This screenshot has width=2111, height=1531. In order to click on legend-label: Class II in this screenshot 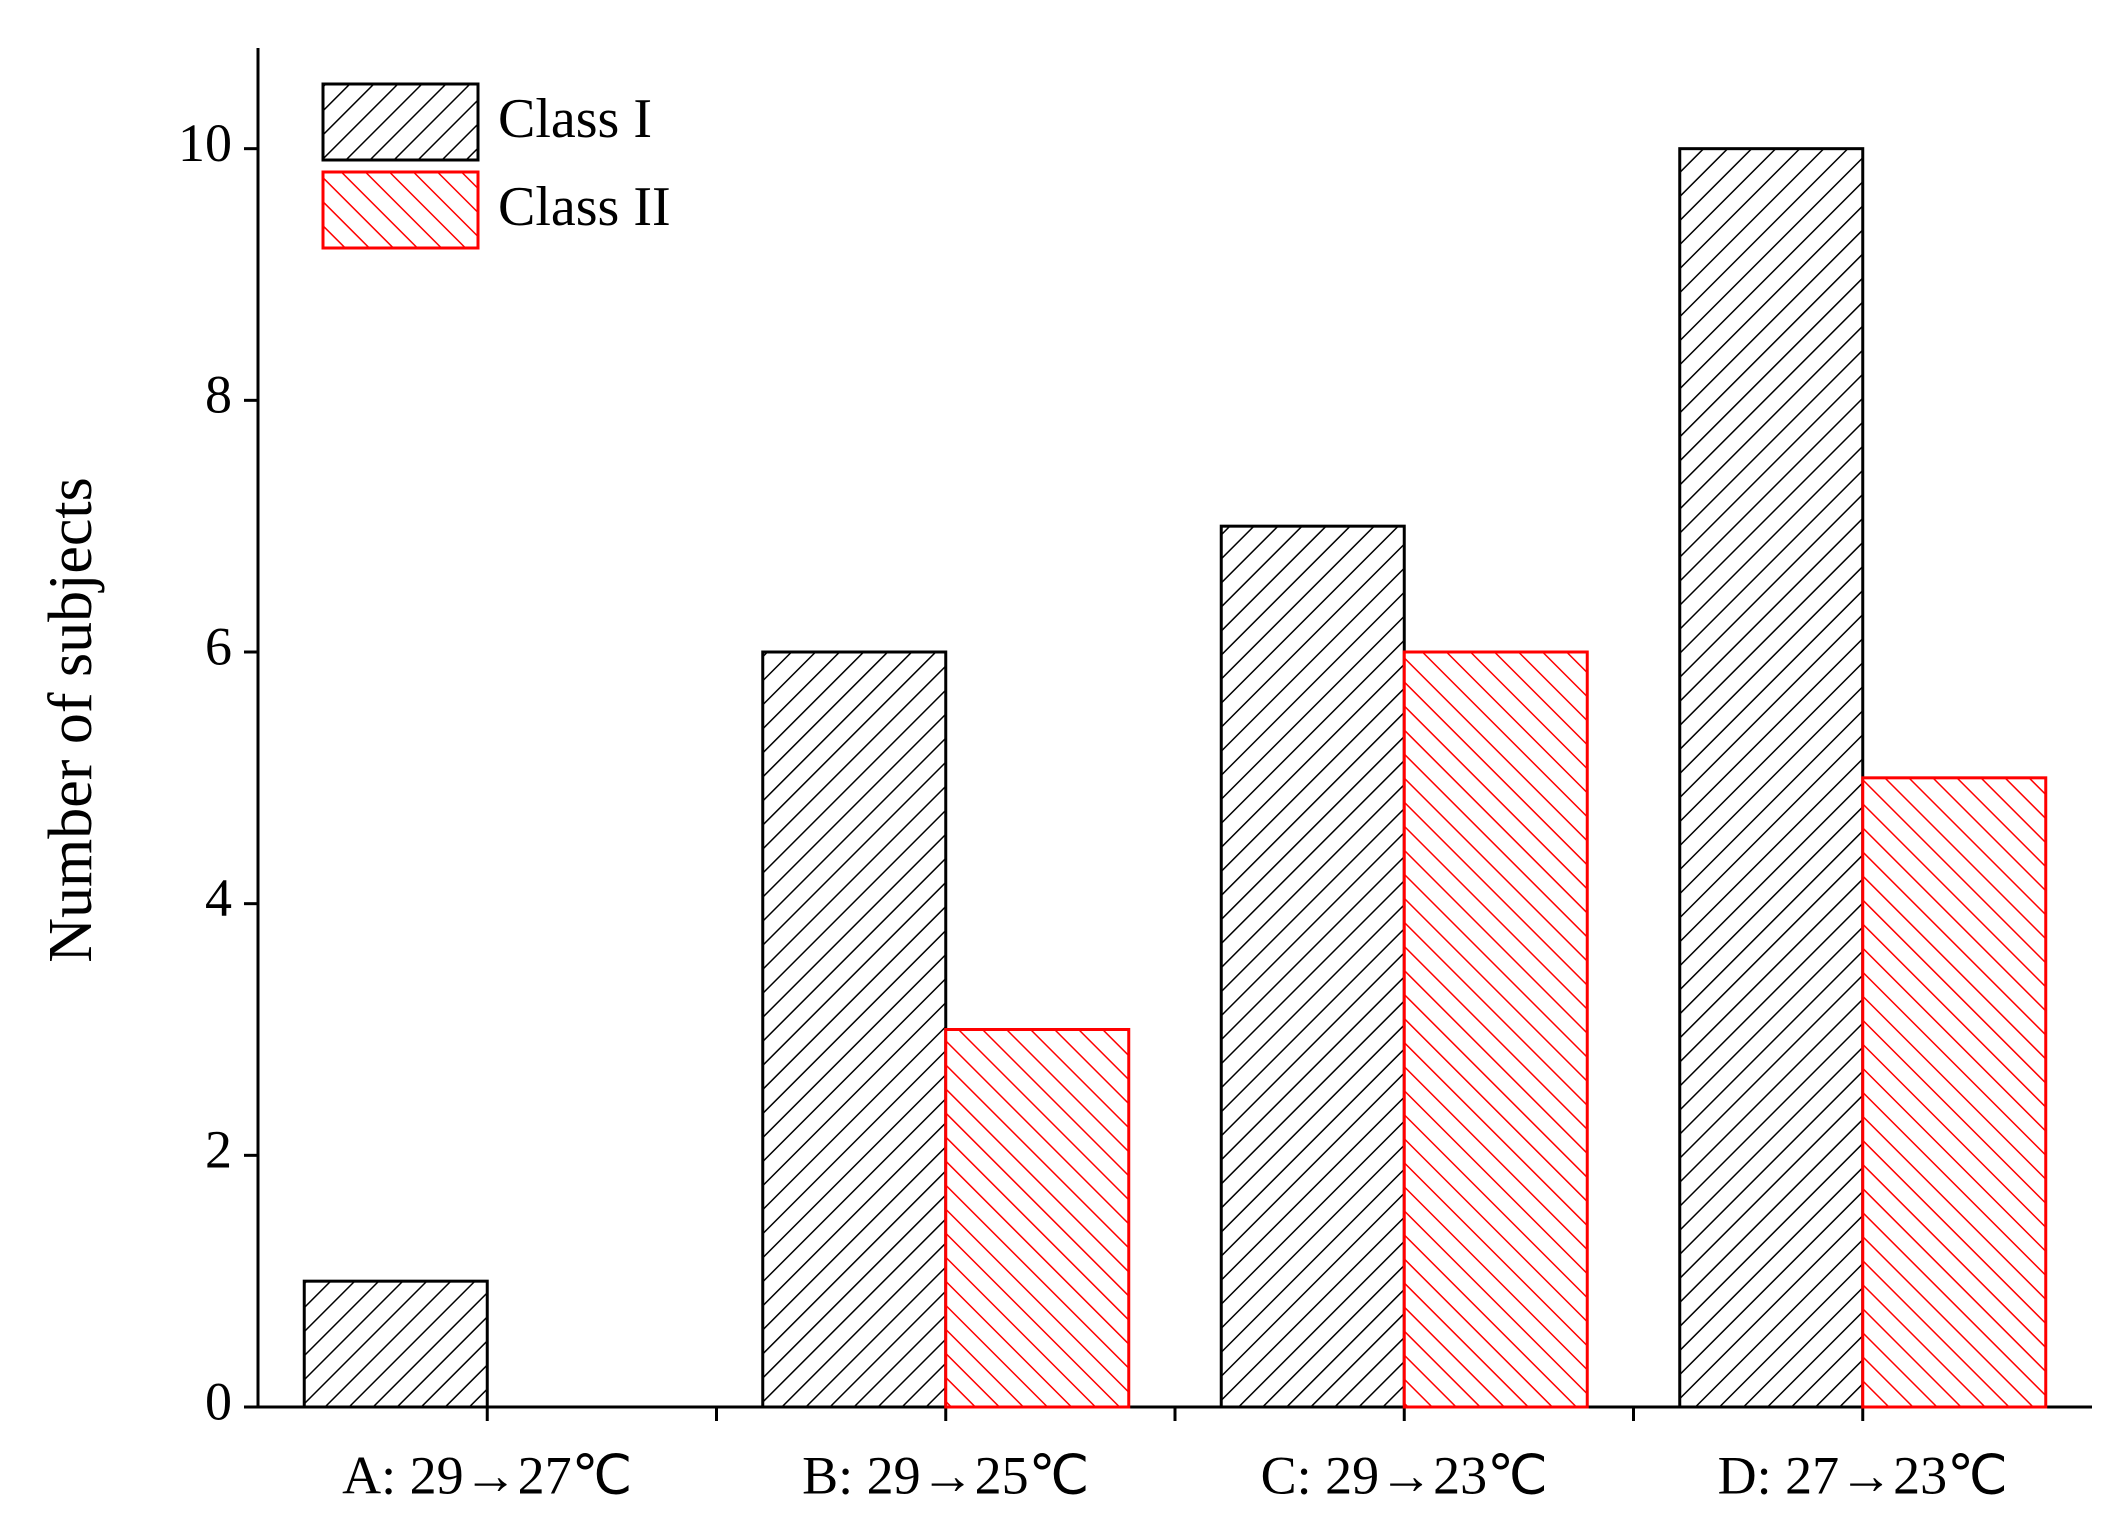, I will do `click(584, 207)`.